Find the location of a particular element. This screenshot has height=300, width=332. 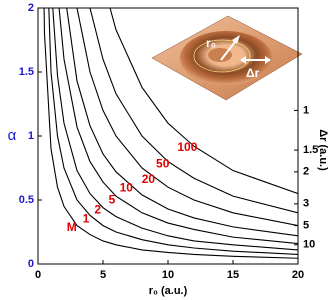

series-label: 2 is located at coordinates (97, 209).